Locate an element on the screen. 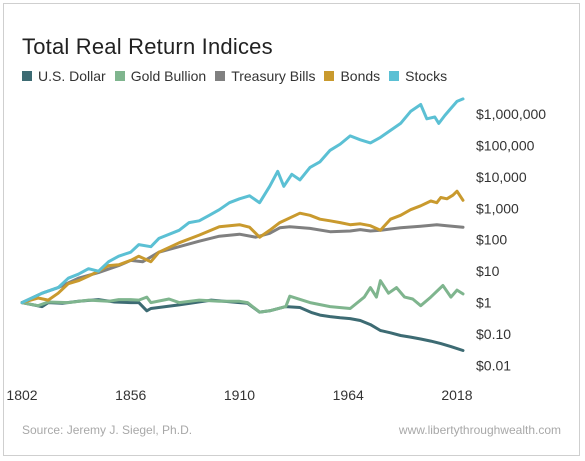  chart-title: Total Real Return Indices is located at coordinates (147, 46).